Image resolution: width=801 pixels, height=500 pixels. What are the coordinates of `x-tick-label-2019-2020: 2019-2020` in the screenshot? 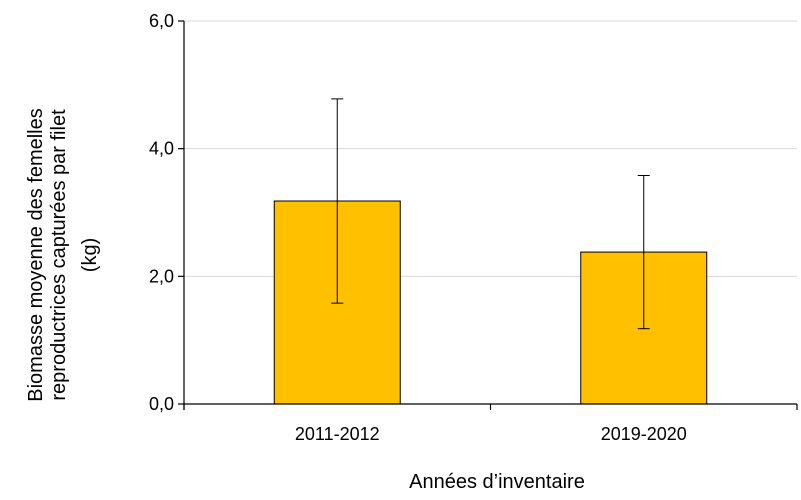 It's located at (644, 434).